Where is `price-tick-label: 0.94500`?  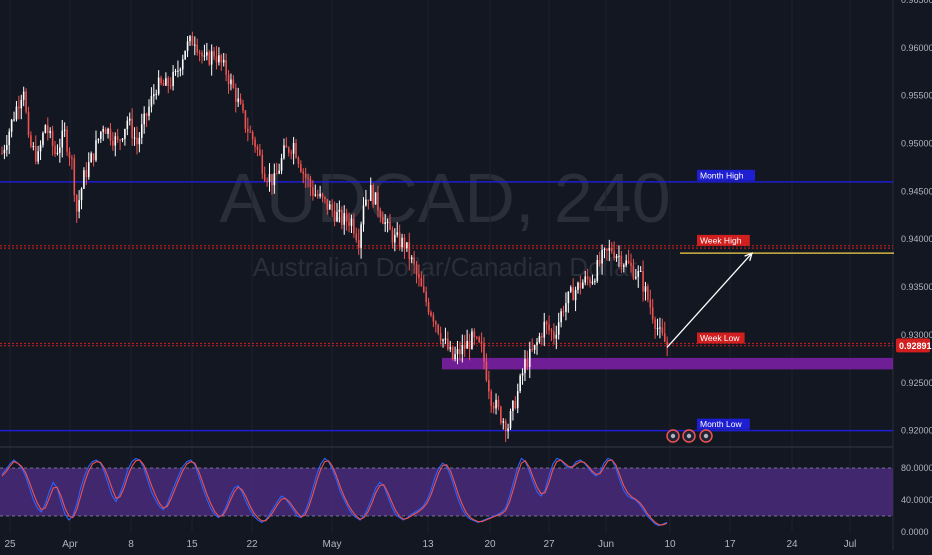
price-tick-label: 0.94500 is located at coordinates (916, 191).